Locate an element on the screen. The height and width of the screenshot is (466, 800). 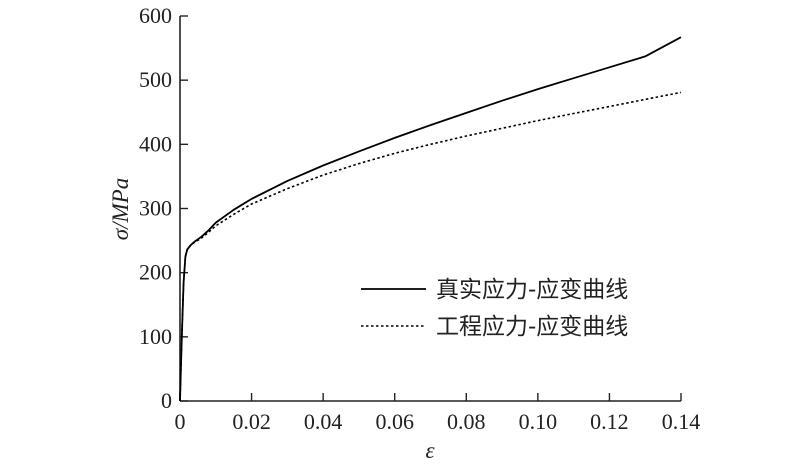
y-tick-label: 400 is located at coordinates (155, 143).